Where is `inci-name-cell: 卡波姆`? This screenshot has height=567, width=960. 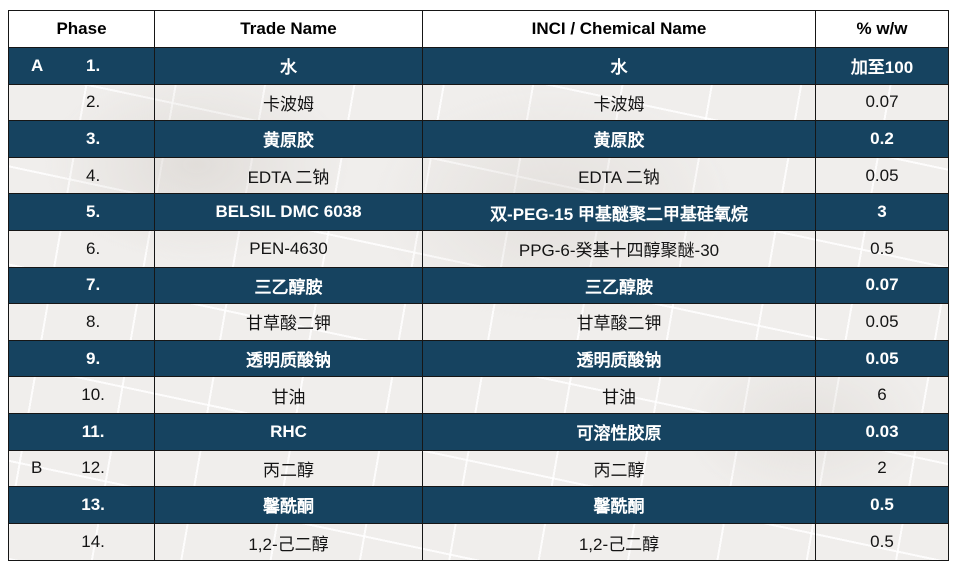
inci-name-cell: 卡波姆 is located at coordinates (619, 102).